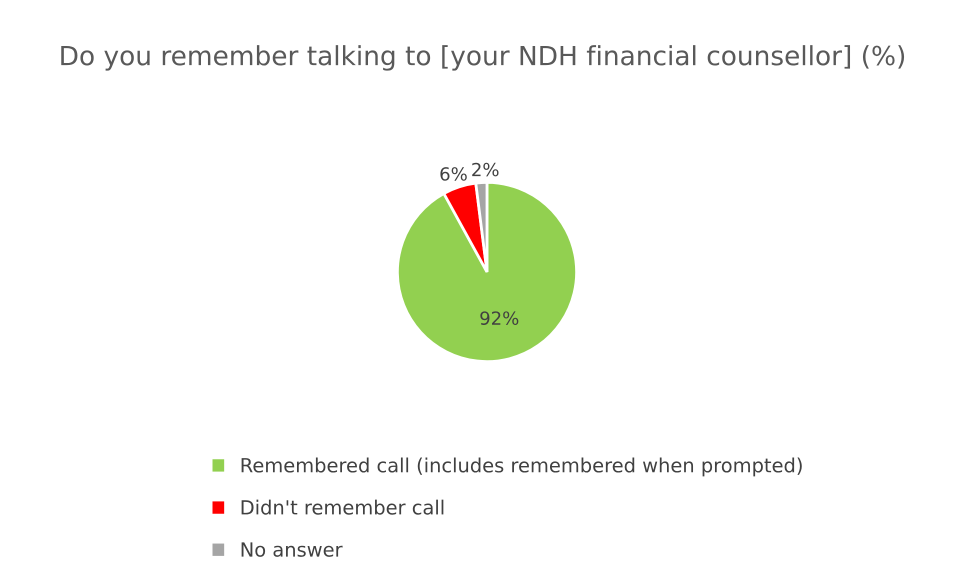  Describe the element at coordinates (343, 507) in the screenshot. I see `legend-label: Didn't remember call` at that location.